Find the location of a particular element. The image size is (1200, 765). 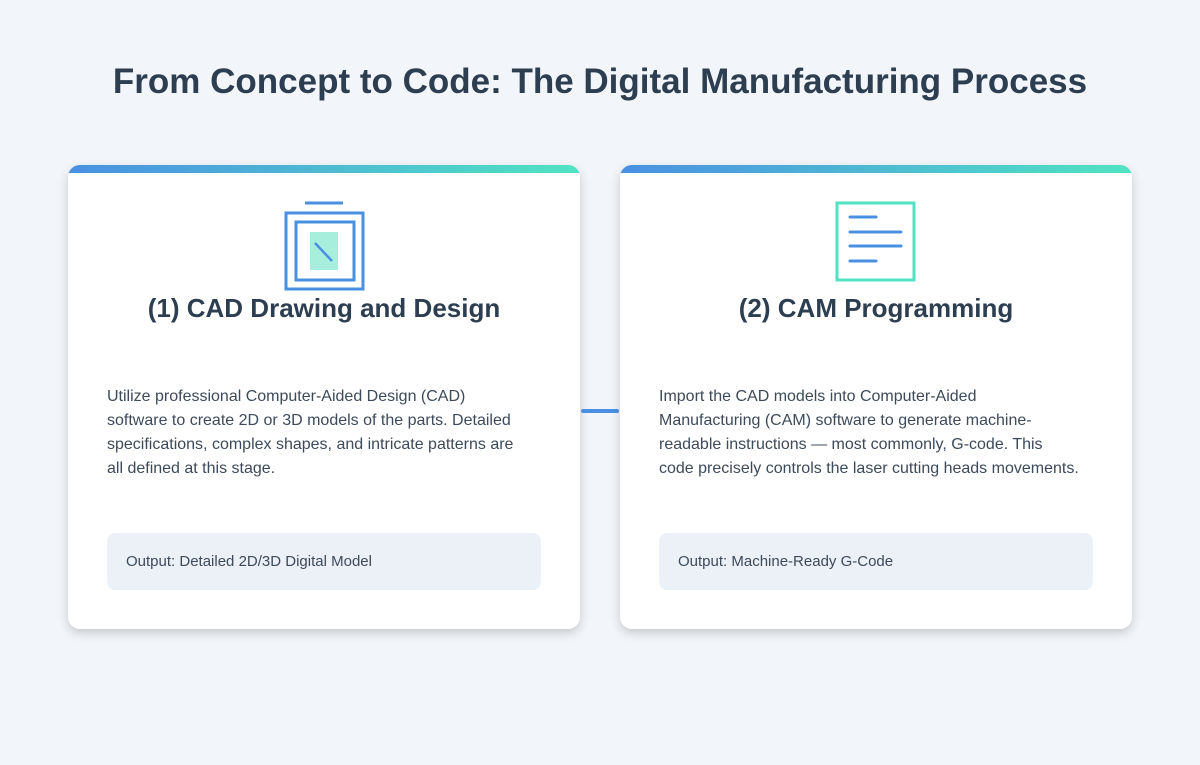

step-title: (1) CAD Drawing and Design is located at coordinates (324, 308).